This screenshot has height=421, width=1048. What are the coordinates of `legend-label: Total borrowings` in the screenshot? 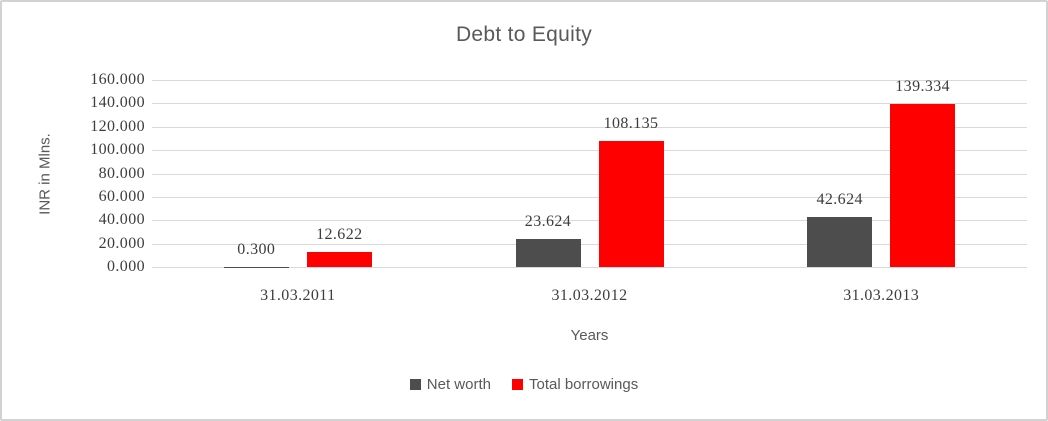 It's located at (583, 384).